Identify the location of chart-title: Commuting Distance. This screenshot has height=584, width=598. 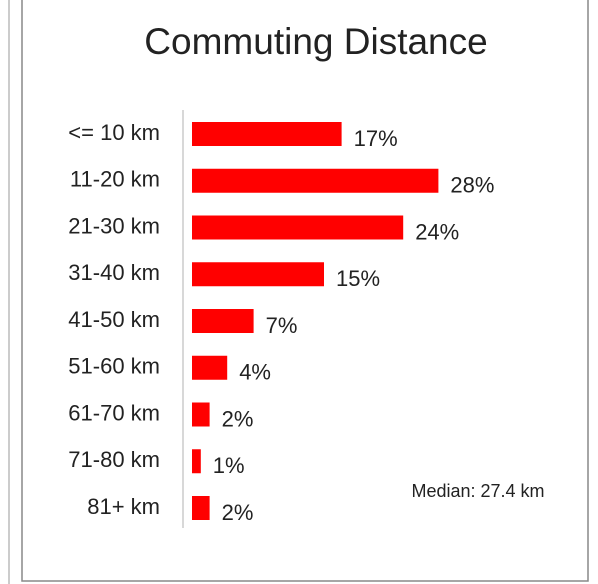
(315, 41).